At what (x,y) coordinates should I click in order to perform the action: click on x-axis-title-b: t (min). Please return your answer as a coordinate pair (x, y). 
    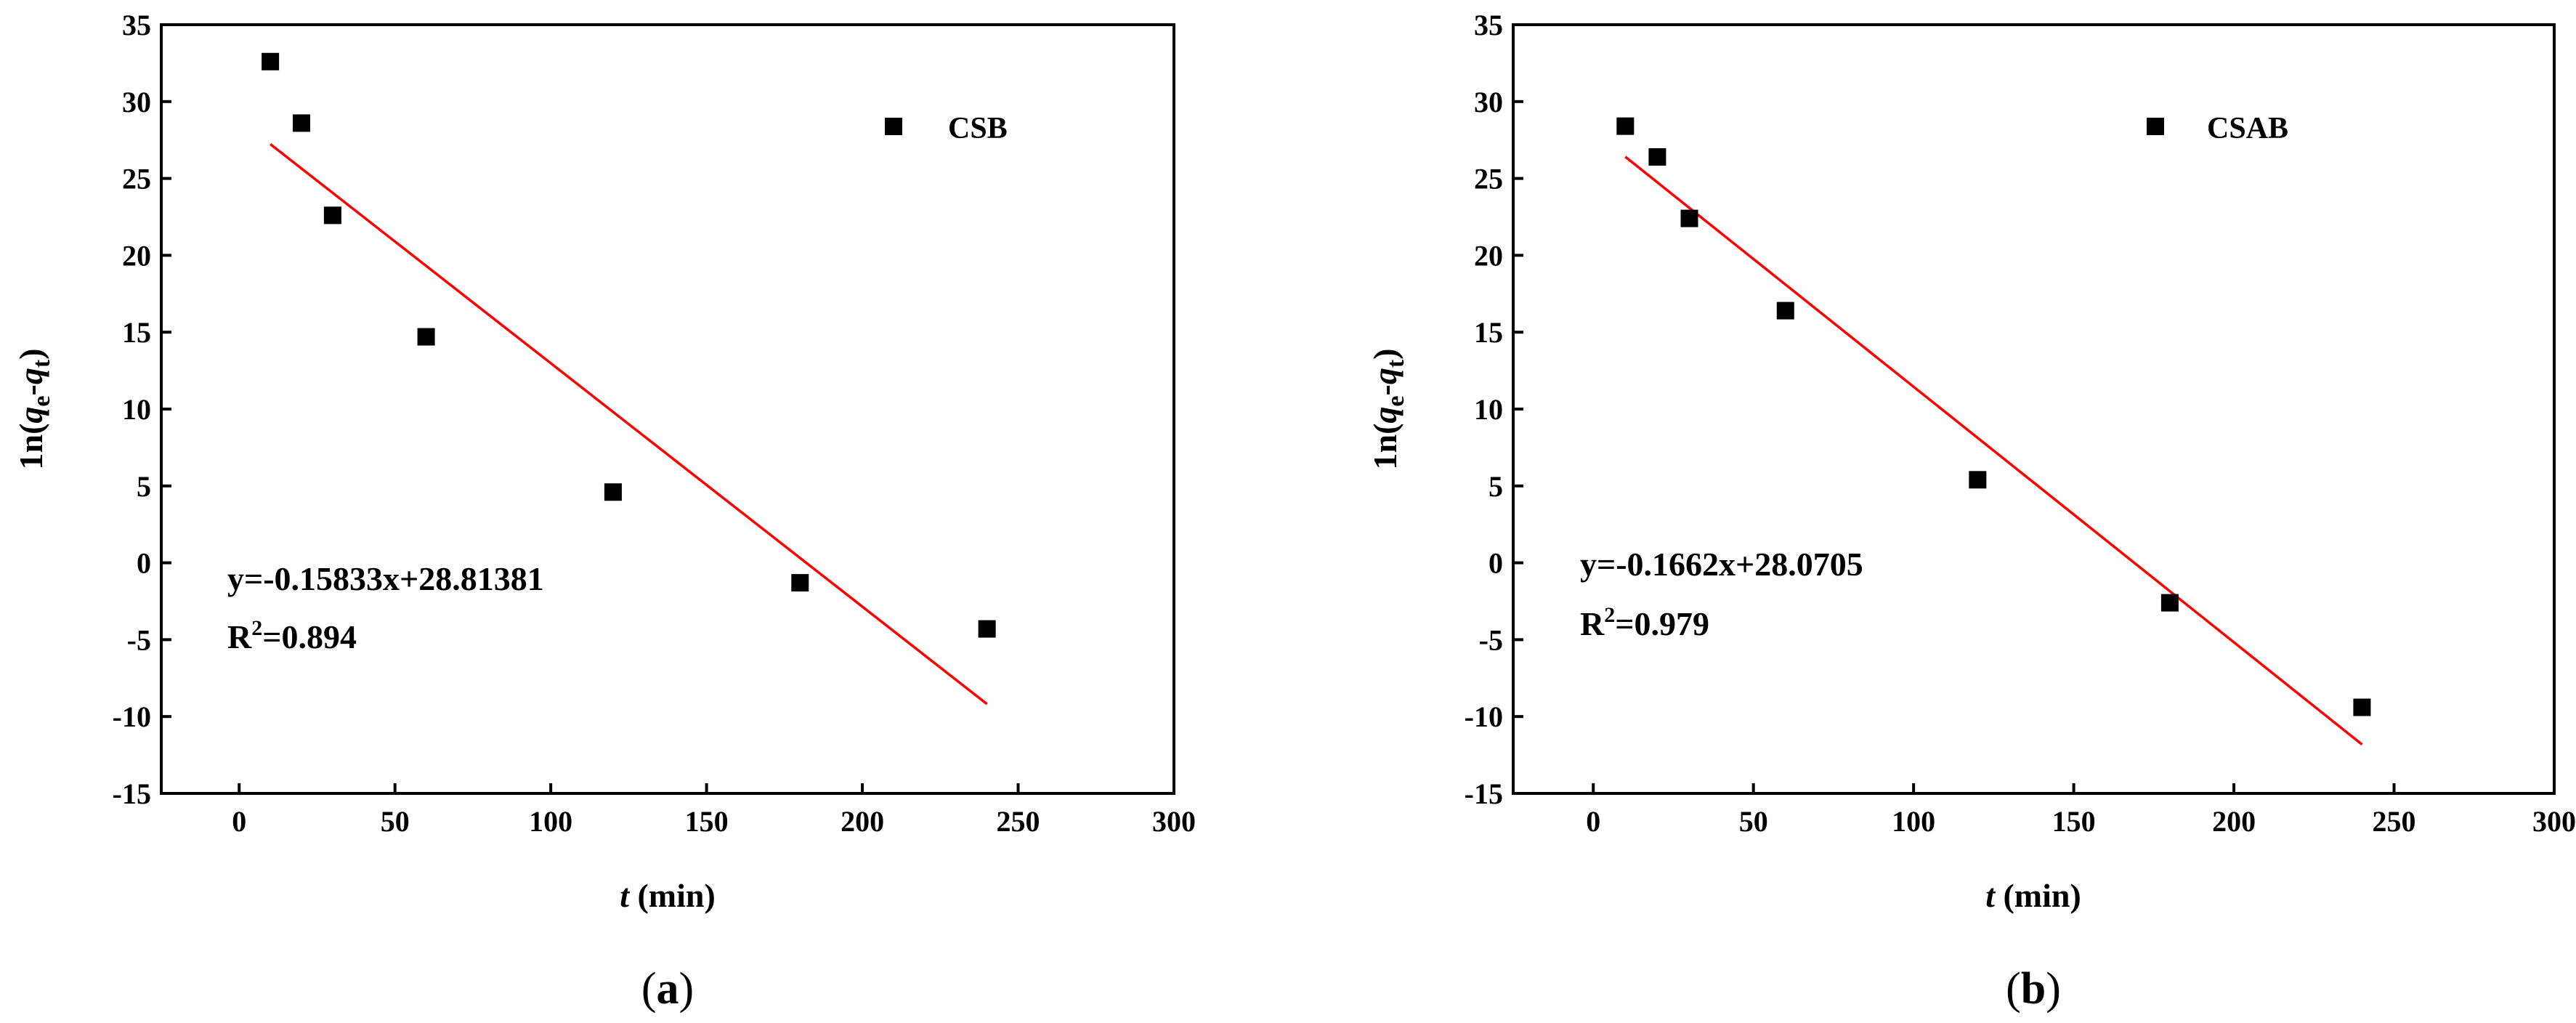
    Looking at the image, I should click on (2033, 895).